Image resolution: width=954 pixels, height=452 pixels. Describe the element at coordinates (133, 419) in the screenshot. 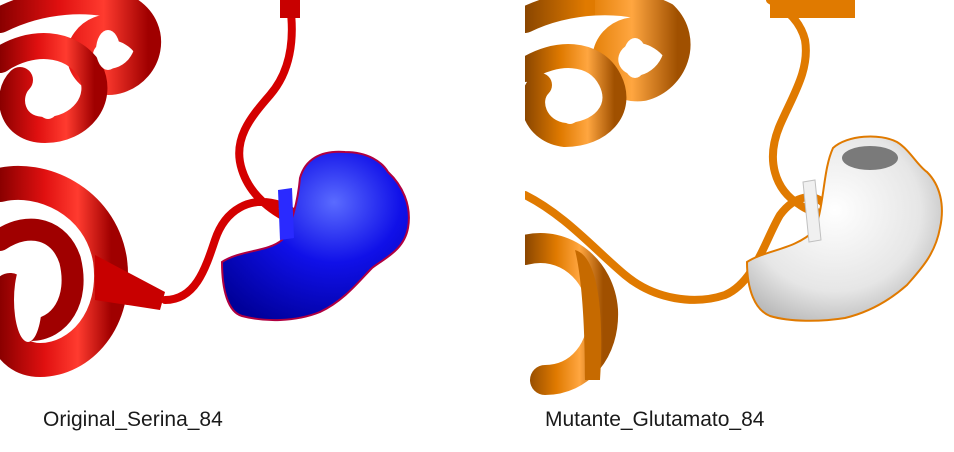

I see `original-caption: Original_Serina_84` at that location.